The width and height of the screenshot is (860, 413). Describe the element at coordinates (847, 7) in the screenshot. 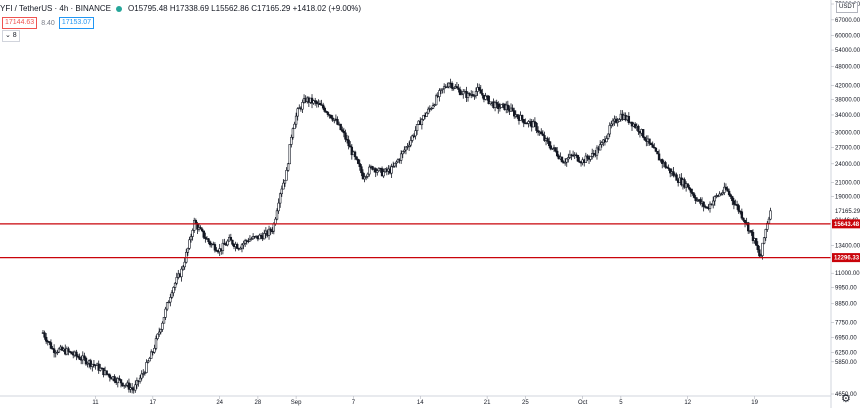

I see `currency-button: USDT` at that location.